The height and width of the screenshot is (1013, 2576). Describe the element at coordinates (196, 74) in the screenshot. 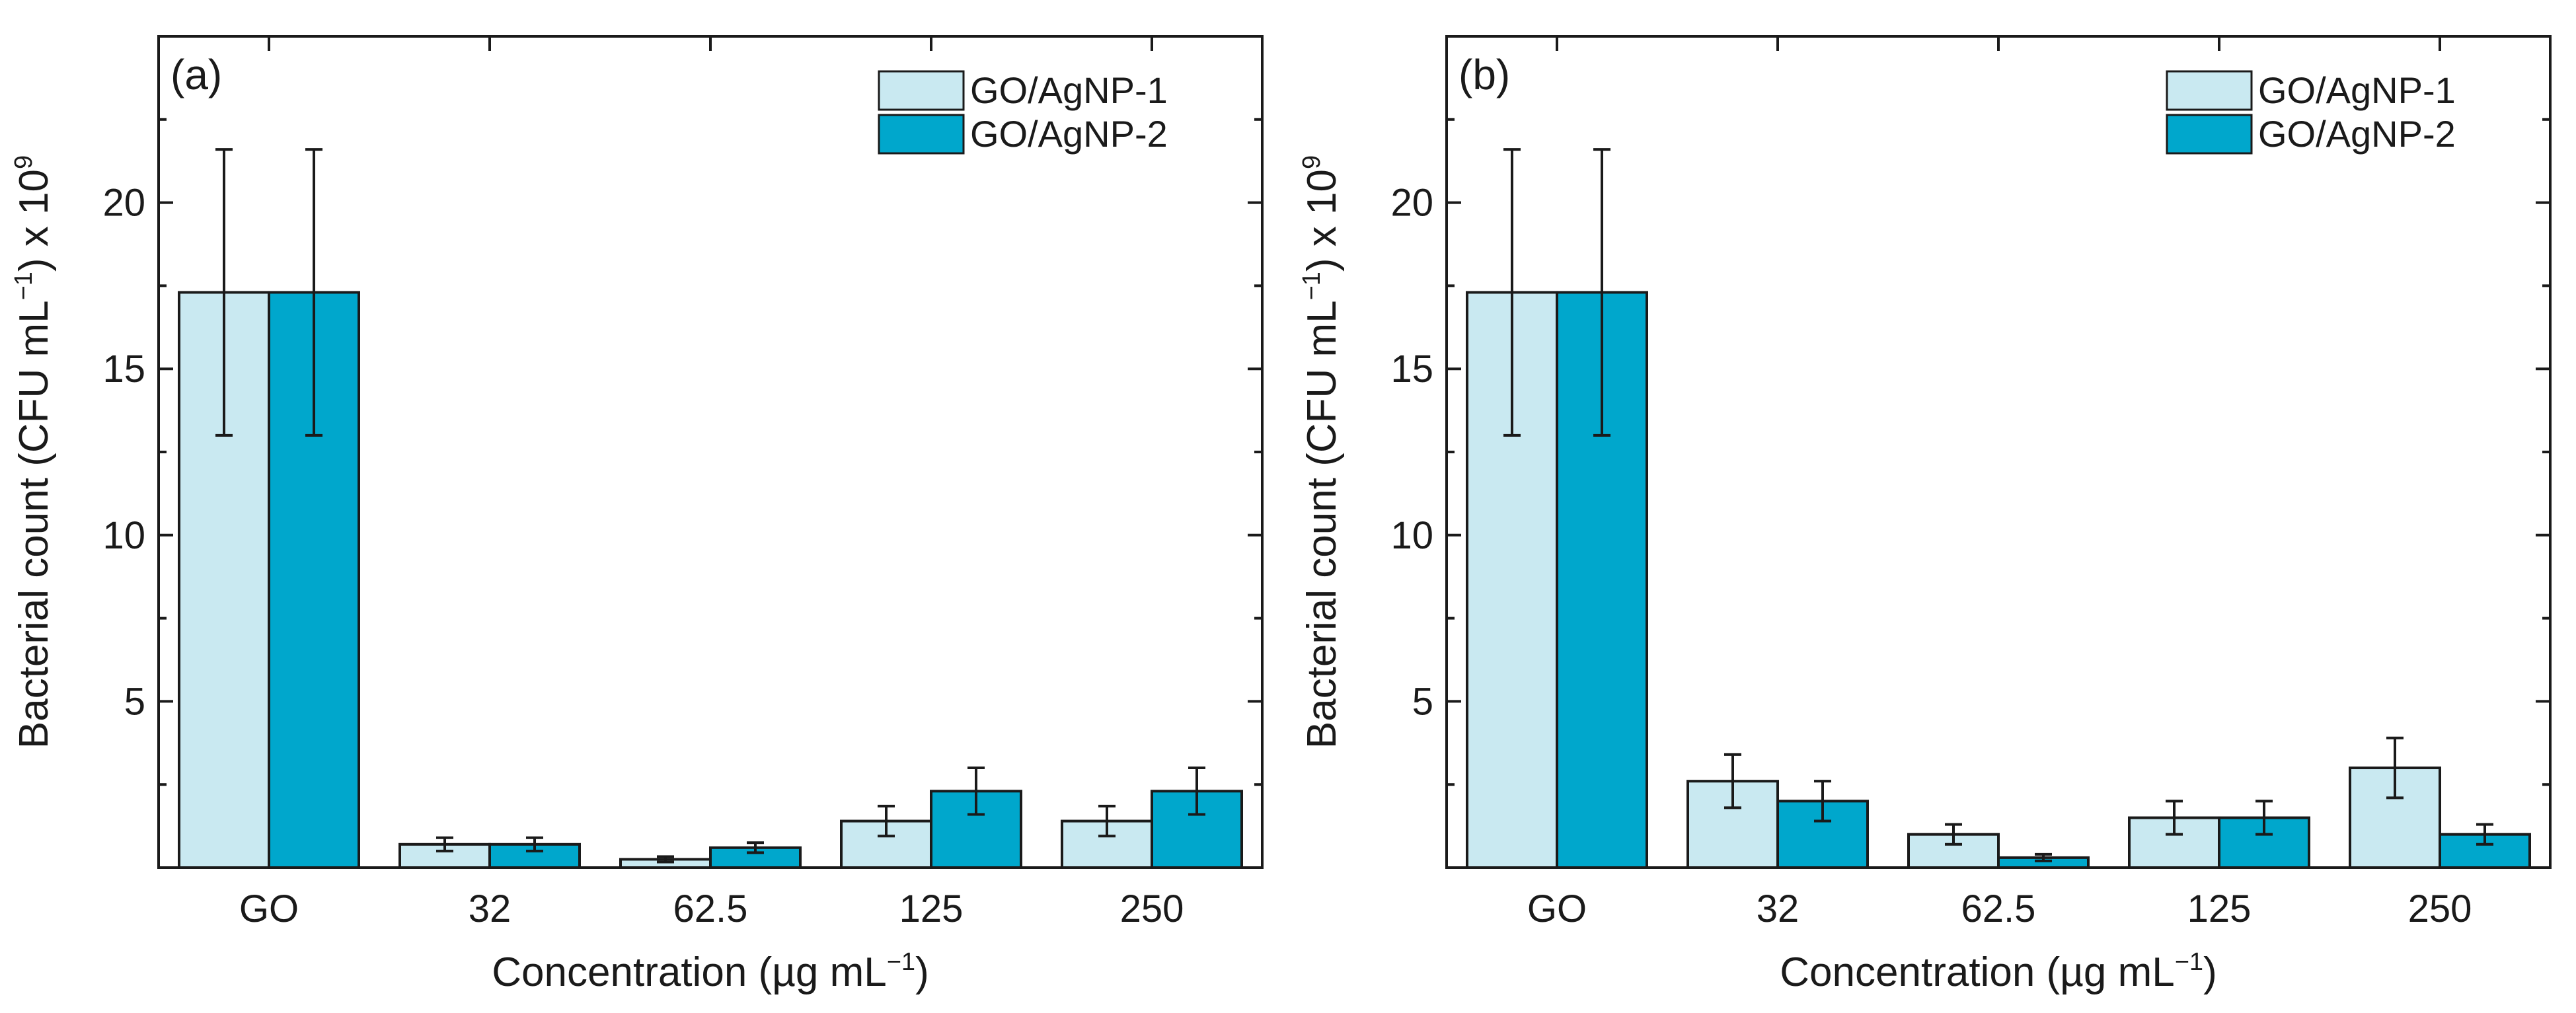

I see `panel-label: (a)` at that location.